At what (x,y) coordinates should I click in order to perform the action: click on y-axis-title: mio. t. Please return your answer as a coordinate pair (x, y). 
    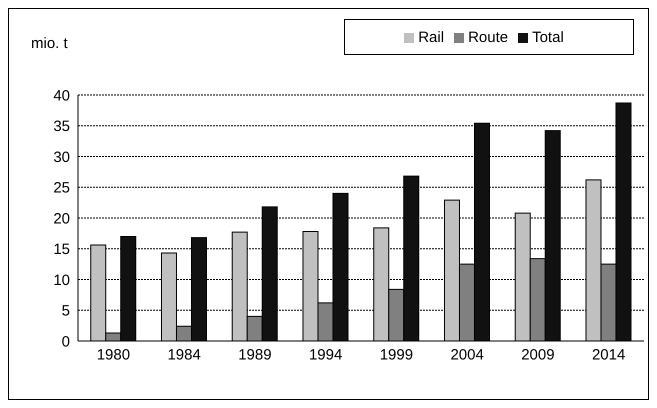
    Looking at the image, I should click on (49, 43).